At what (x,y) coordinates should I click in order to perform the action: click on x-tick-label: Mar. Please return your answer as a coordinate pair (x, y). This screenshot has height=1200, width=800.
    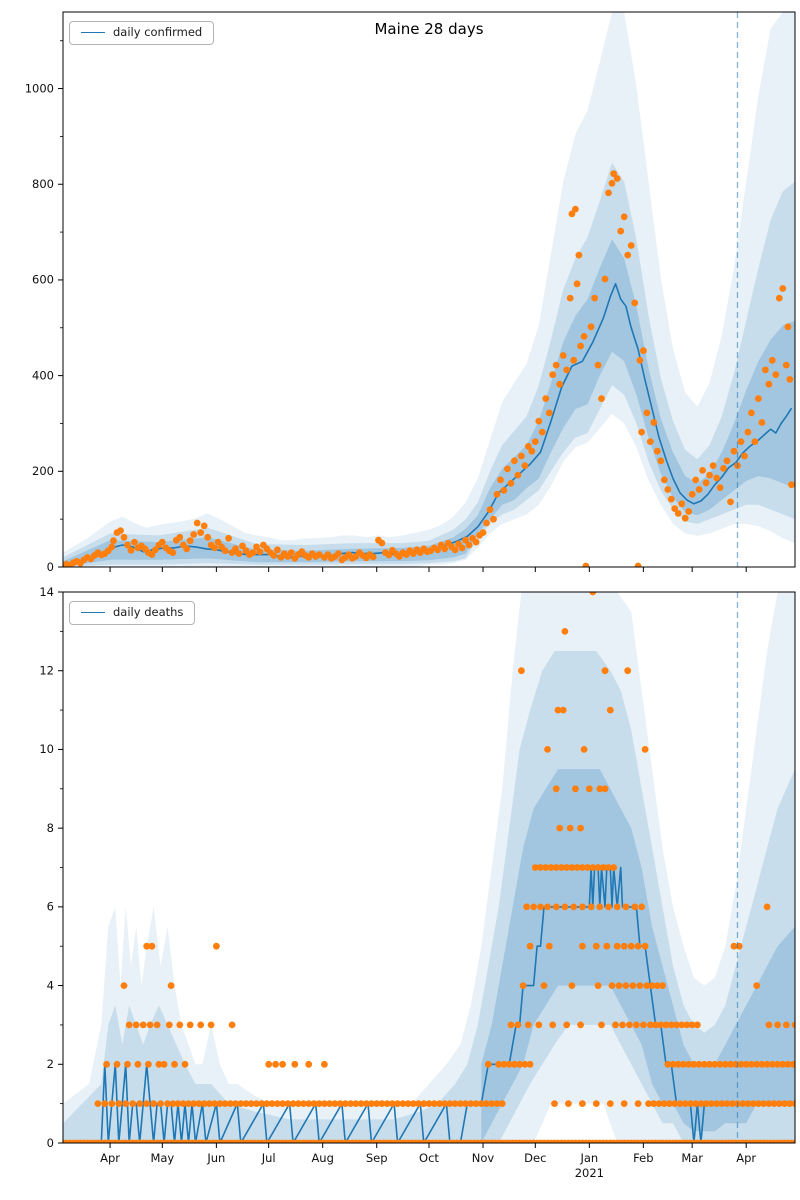
    Looking at the image, I should click on (692, 1158).